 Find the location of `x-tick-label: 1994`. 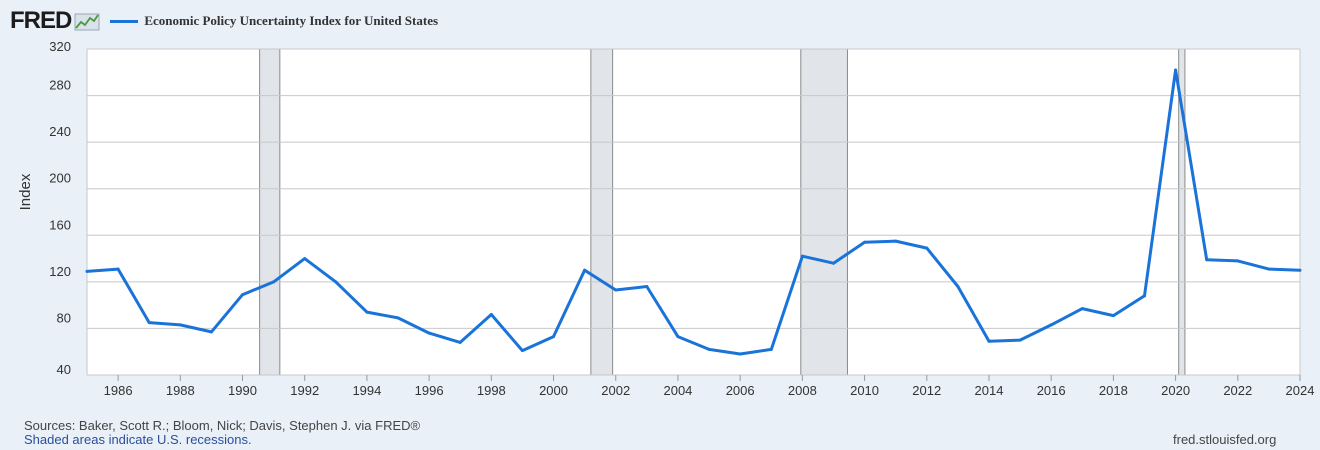

x-tick-label: 1994 is located at coordinates (366, 390).